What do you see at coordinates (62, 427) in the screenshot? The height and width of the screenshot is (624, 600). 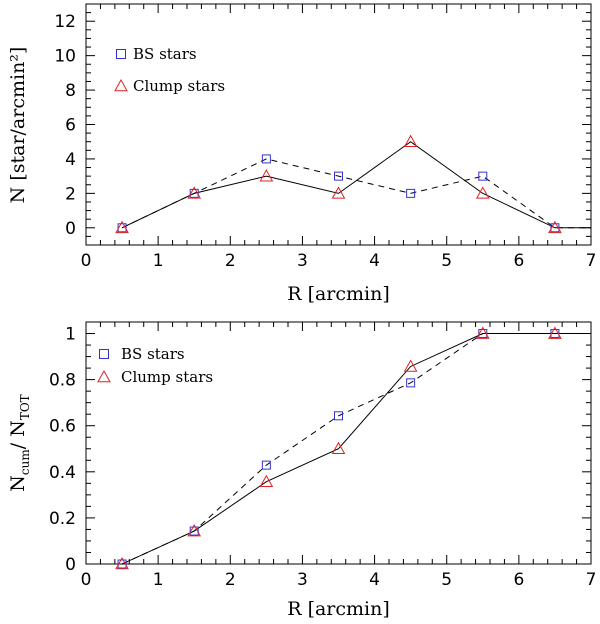 I see `y-tick-label: 0.6` at bounding box center [62, 427].